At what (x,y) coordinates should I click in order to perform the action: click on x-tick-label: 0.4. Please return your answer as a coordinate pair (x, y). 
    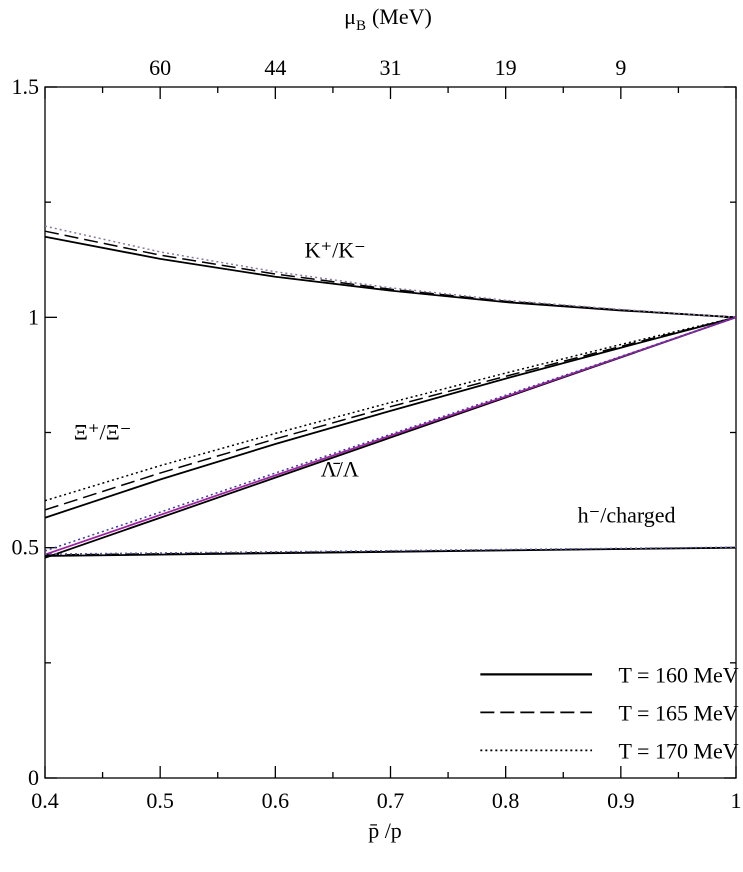
    Looking at the image, I should click on (45, 800).